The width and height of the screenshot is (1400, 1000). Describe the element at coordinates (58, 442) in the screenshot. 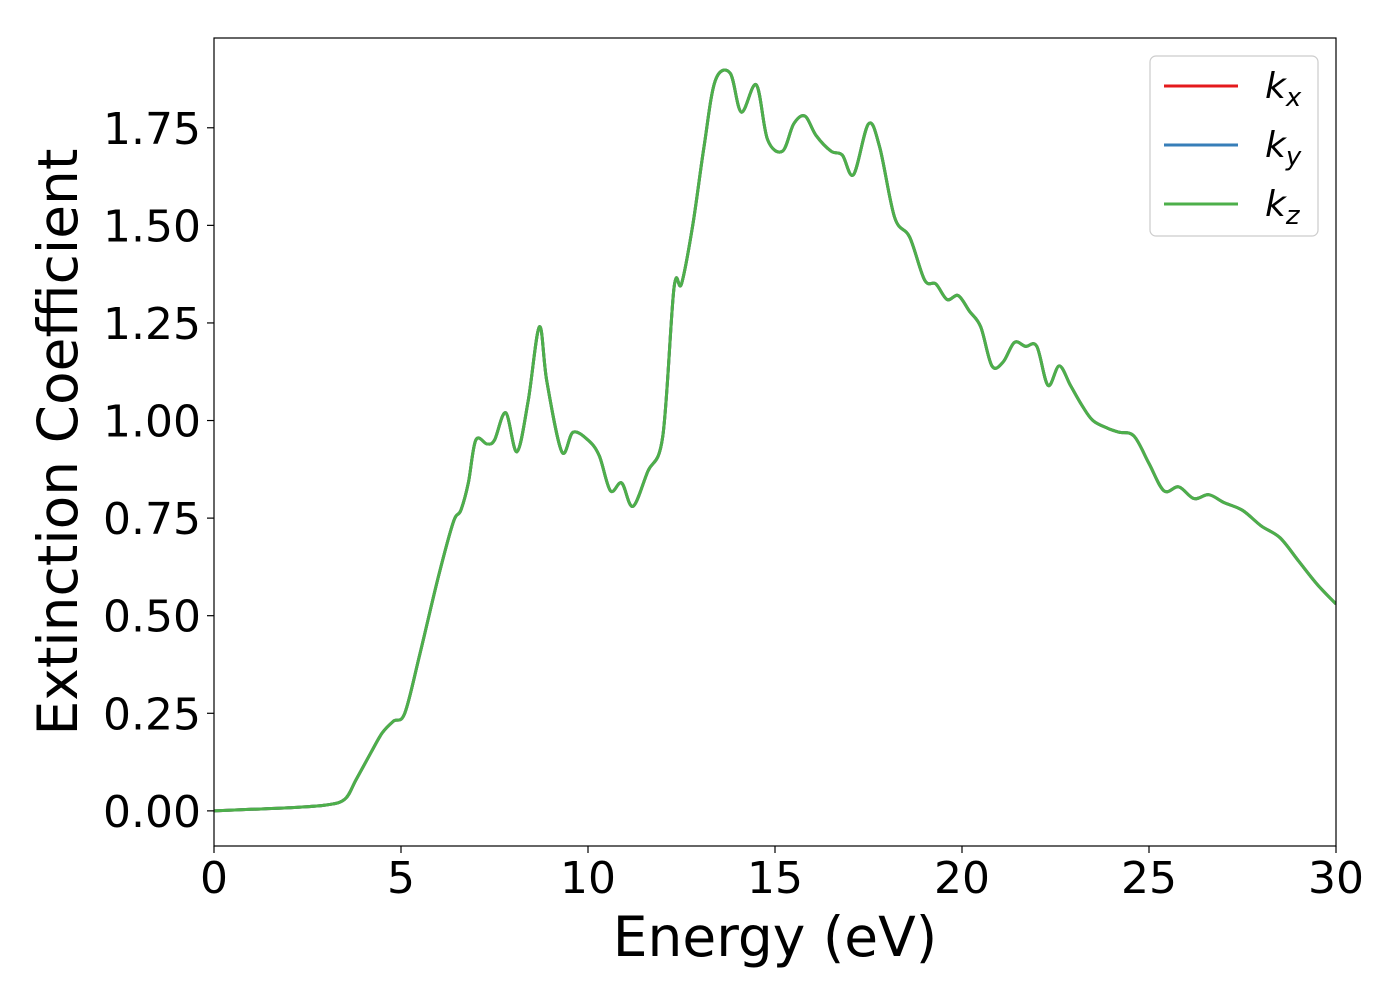

I see `y-axis-title: Extinction Coefficient` at that location.